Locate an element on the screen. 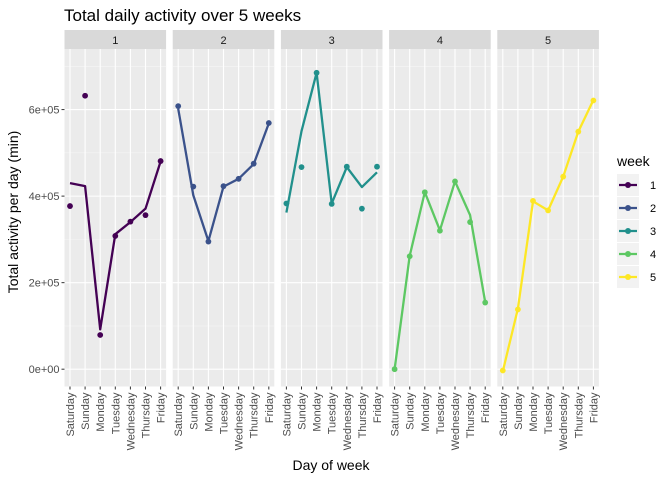 The image size is (672, 485). legend-entry-4: 4 is located at coordinates (636, 254).